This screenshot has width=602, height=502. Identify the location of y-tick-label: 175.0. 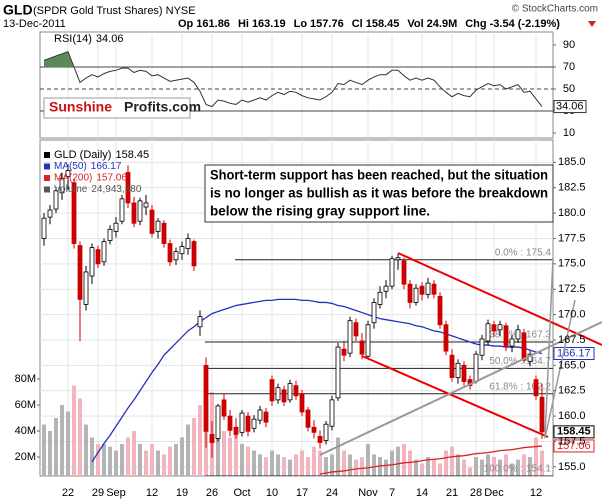
(572, 264).